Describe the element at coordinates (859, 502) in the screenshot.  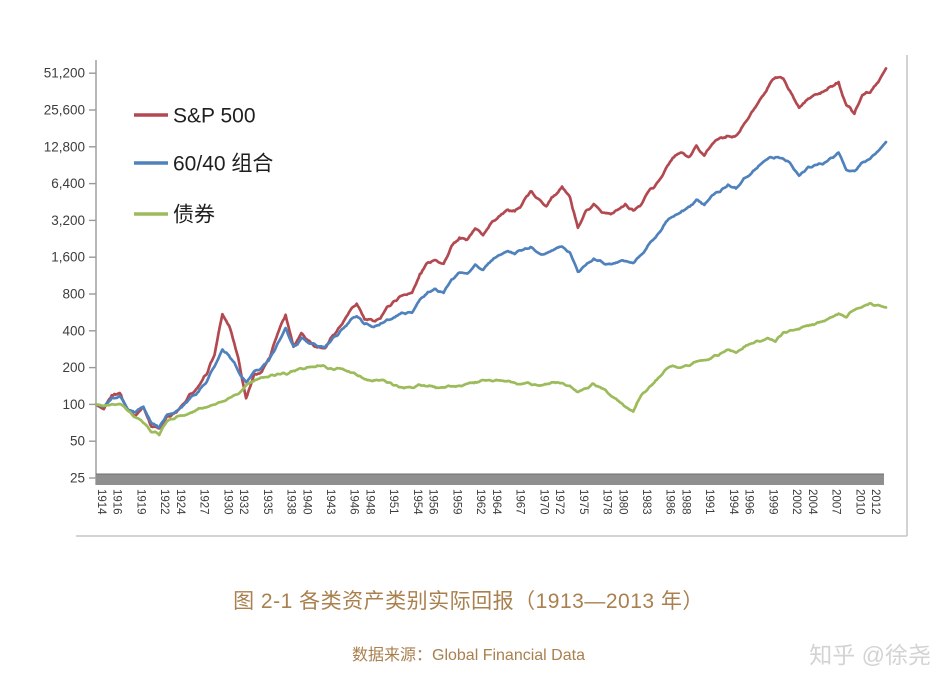
I see `x-axis-tick-label: 2010` at that location.